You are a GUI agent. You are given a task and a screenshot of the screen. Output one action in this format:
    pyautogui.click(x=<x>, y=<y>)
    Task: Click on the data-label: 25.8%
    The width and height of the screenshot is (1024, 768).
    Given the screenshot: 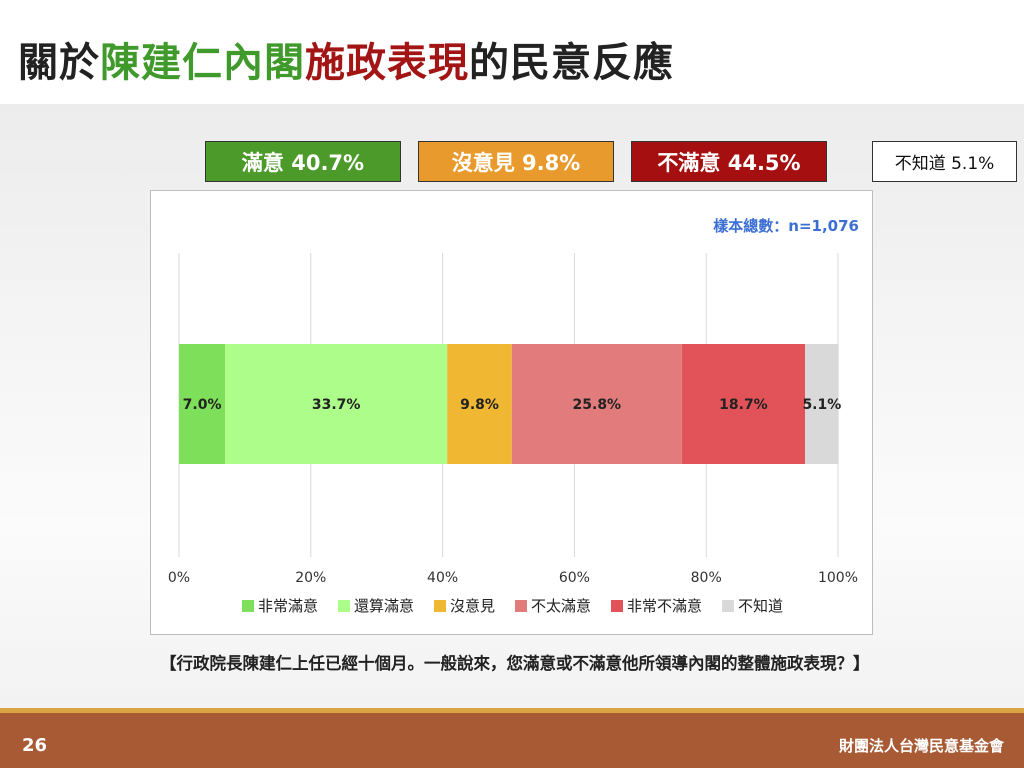 What is the action you would take?
    pyautogui.click(x=597, y=405)
    